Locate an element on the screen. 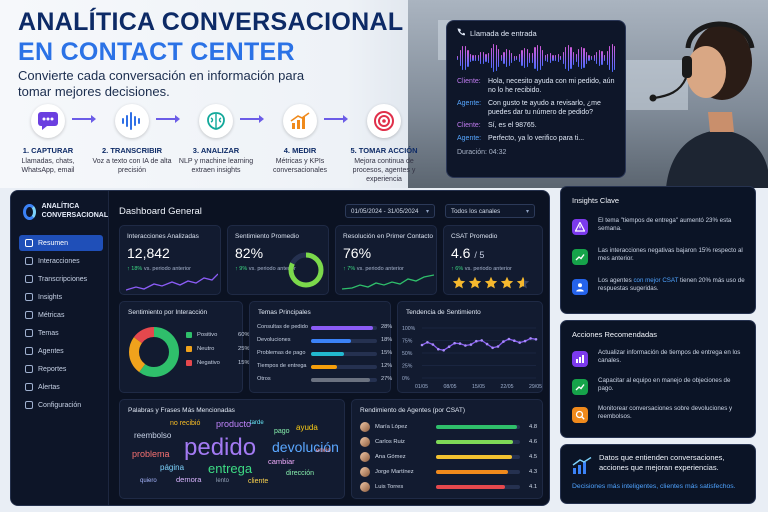  sidebar-item-interacciones: Interacciones is located at coordinates (61, 261).